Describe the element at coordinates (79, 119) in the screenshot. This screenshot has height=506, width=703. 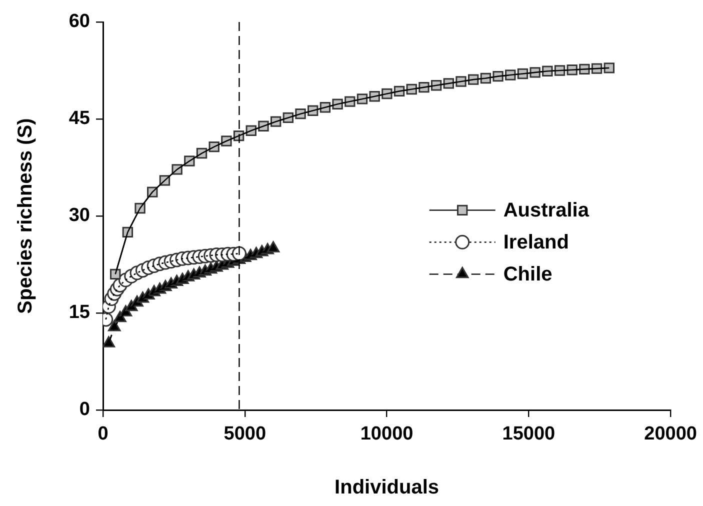
I see `y-tick-label: 45` at that location.